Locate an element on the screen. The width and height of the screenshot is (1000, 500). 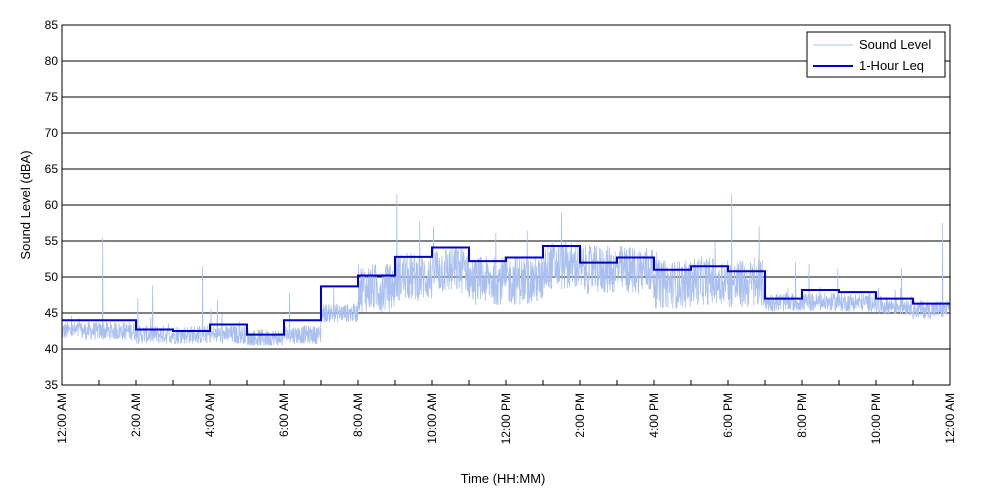
y-tick-label: 80 is located at coordinates (52, 61).